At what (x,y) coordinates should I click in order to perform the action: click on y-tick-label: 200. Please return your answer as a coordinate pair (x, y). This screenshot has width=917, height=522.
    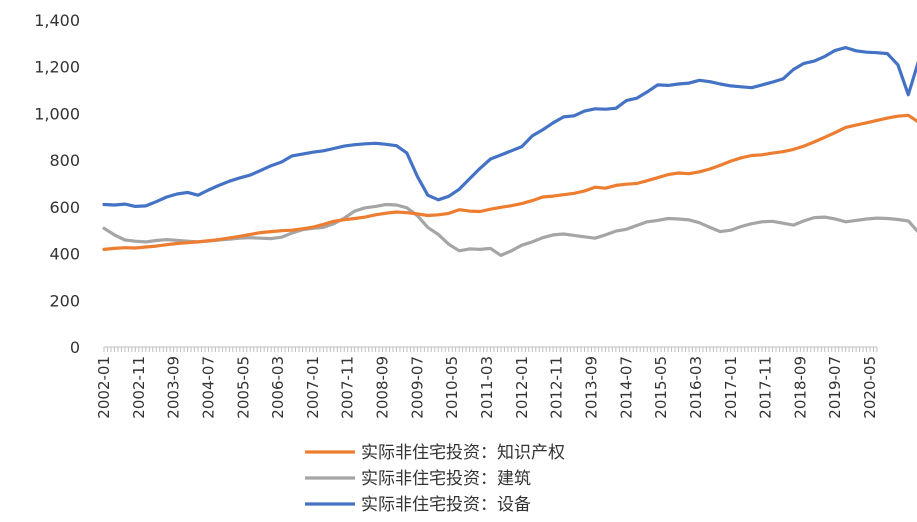
    Looking at the image, I should click on (64, 300).